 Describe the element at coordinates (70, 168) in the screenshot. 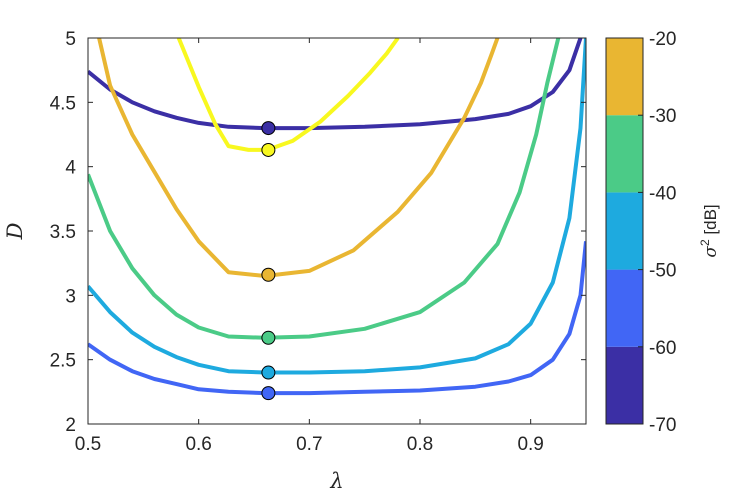

I see `y-tick-label: 4` at that location.